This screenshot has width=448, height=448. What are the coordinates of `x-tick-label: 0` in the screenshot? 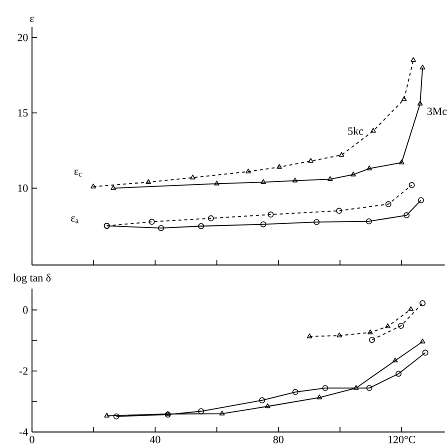 It's located at (32, 440).